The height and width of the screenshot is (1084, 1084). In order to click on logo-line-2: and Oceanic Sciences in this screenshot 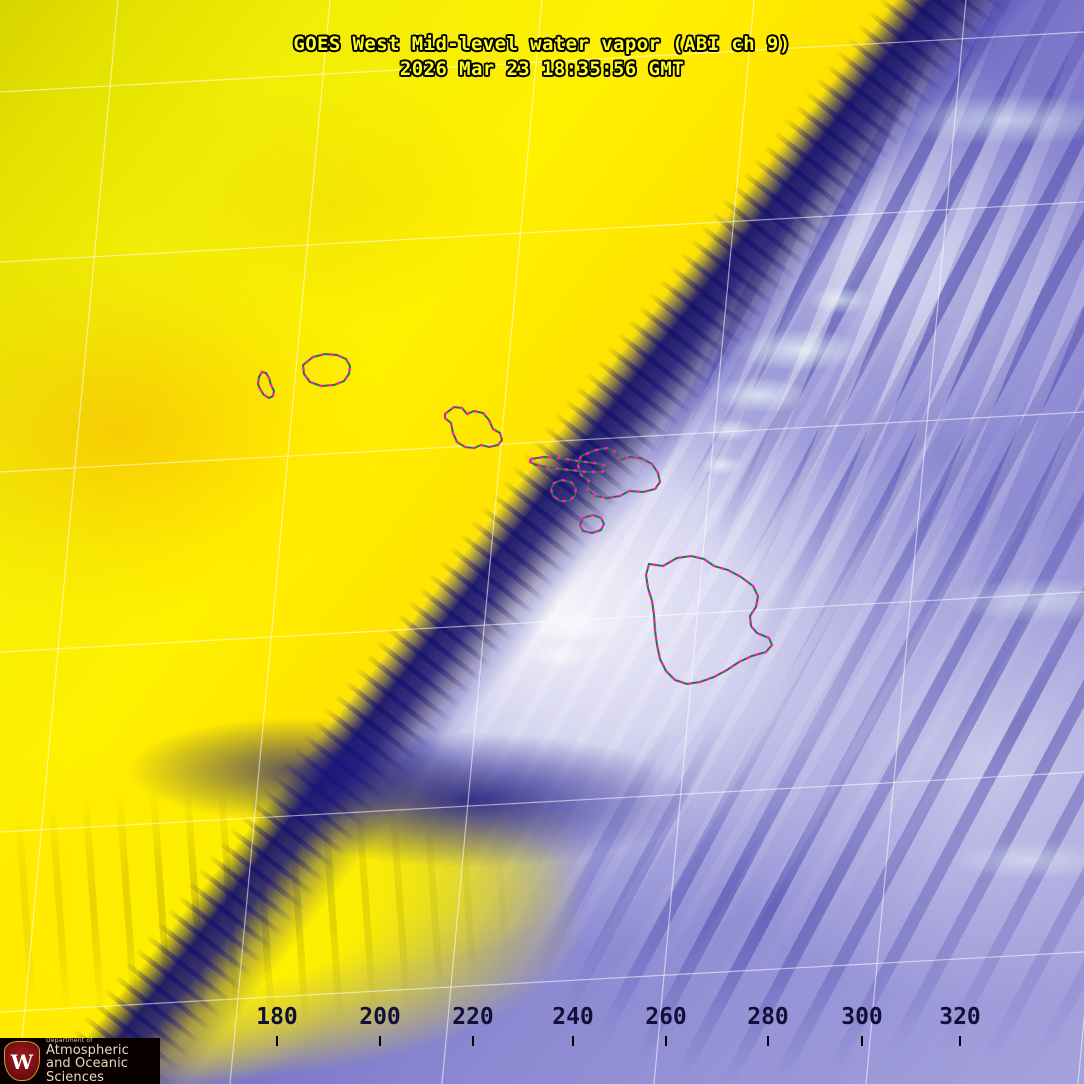, I will do `click(87, 1070)`.